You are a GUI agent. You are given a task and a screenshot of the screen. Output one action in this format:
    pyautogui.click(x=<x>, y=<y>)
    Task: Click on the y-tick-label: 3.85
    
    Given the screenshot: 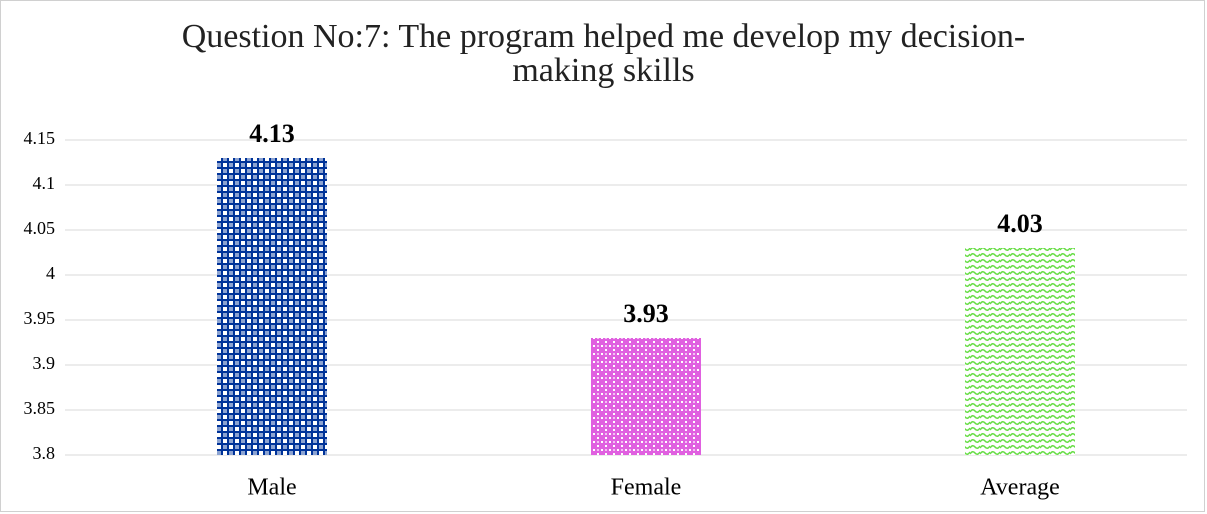 What is the action you would take?
    pyautogui.click(x=40, y=408)
    